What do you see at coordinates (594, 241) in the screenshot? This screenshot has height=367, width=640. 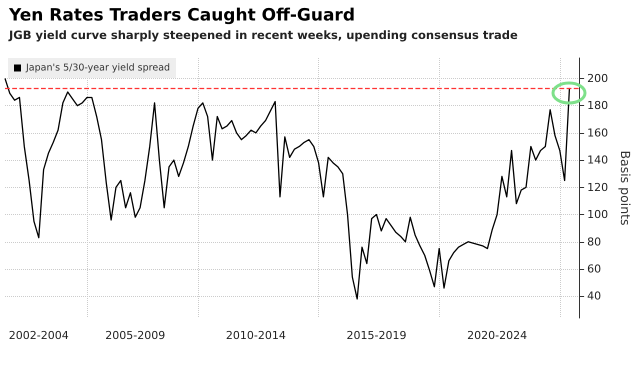 I see `y-tick-label: 80` at bounding box center [594, 241].